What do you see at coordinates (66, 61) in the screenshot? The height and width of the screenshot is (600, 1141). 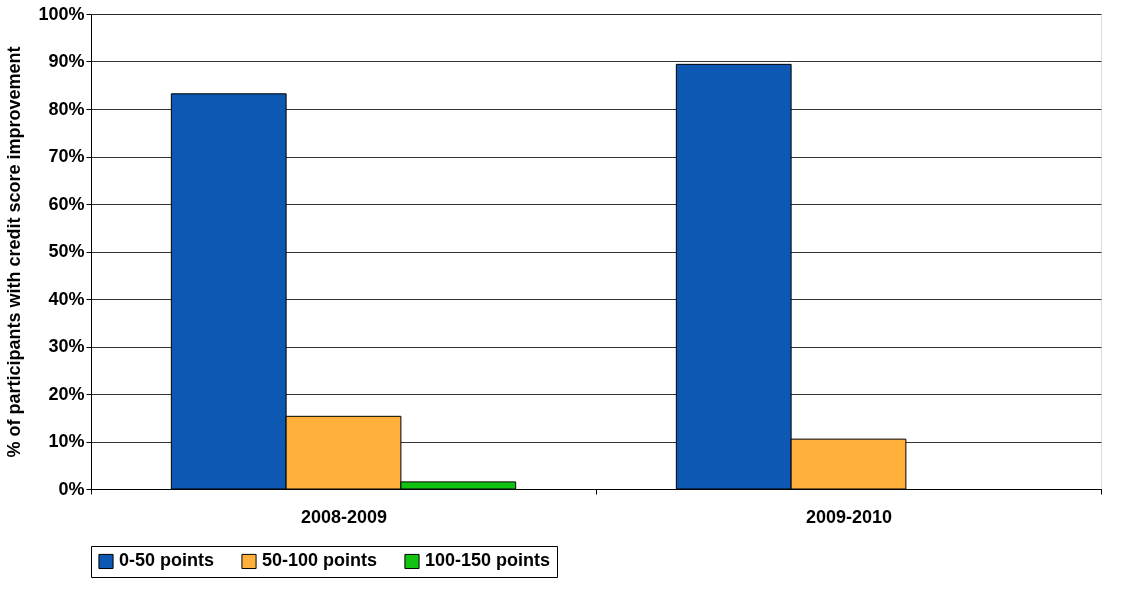 I see `y-tick-label: 90%` at bounding box center [66, 61].